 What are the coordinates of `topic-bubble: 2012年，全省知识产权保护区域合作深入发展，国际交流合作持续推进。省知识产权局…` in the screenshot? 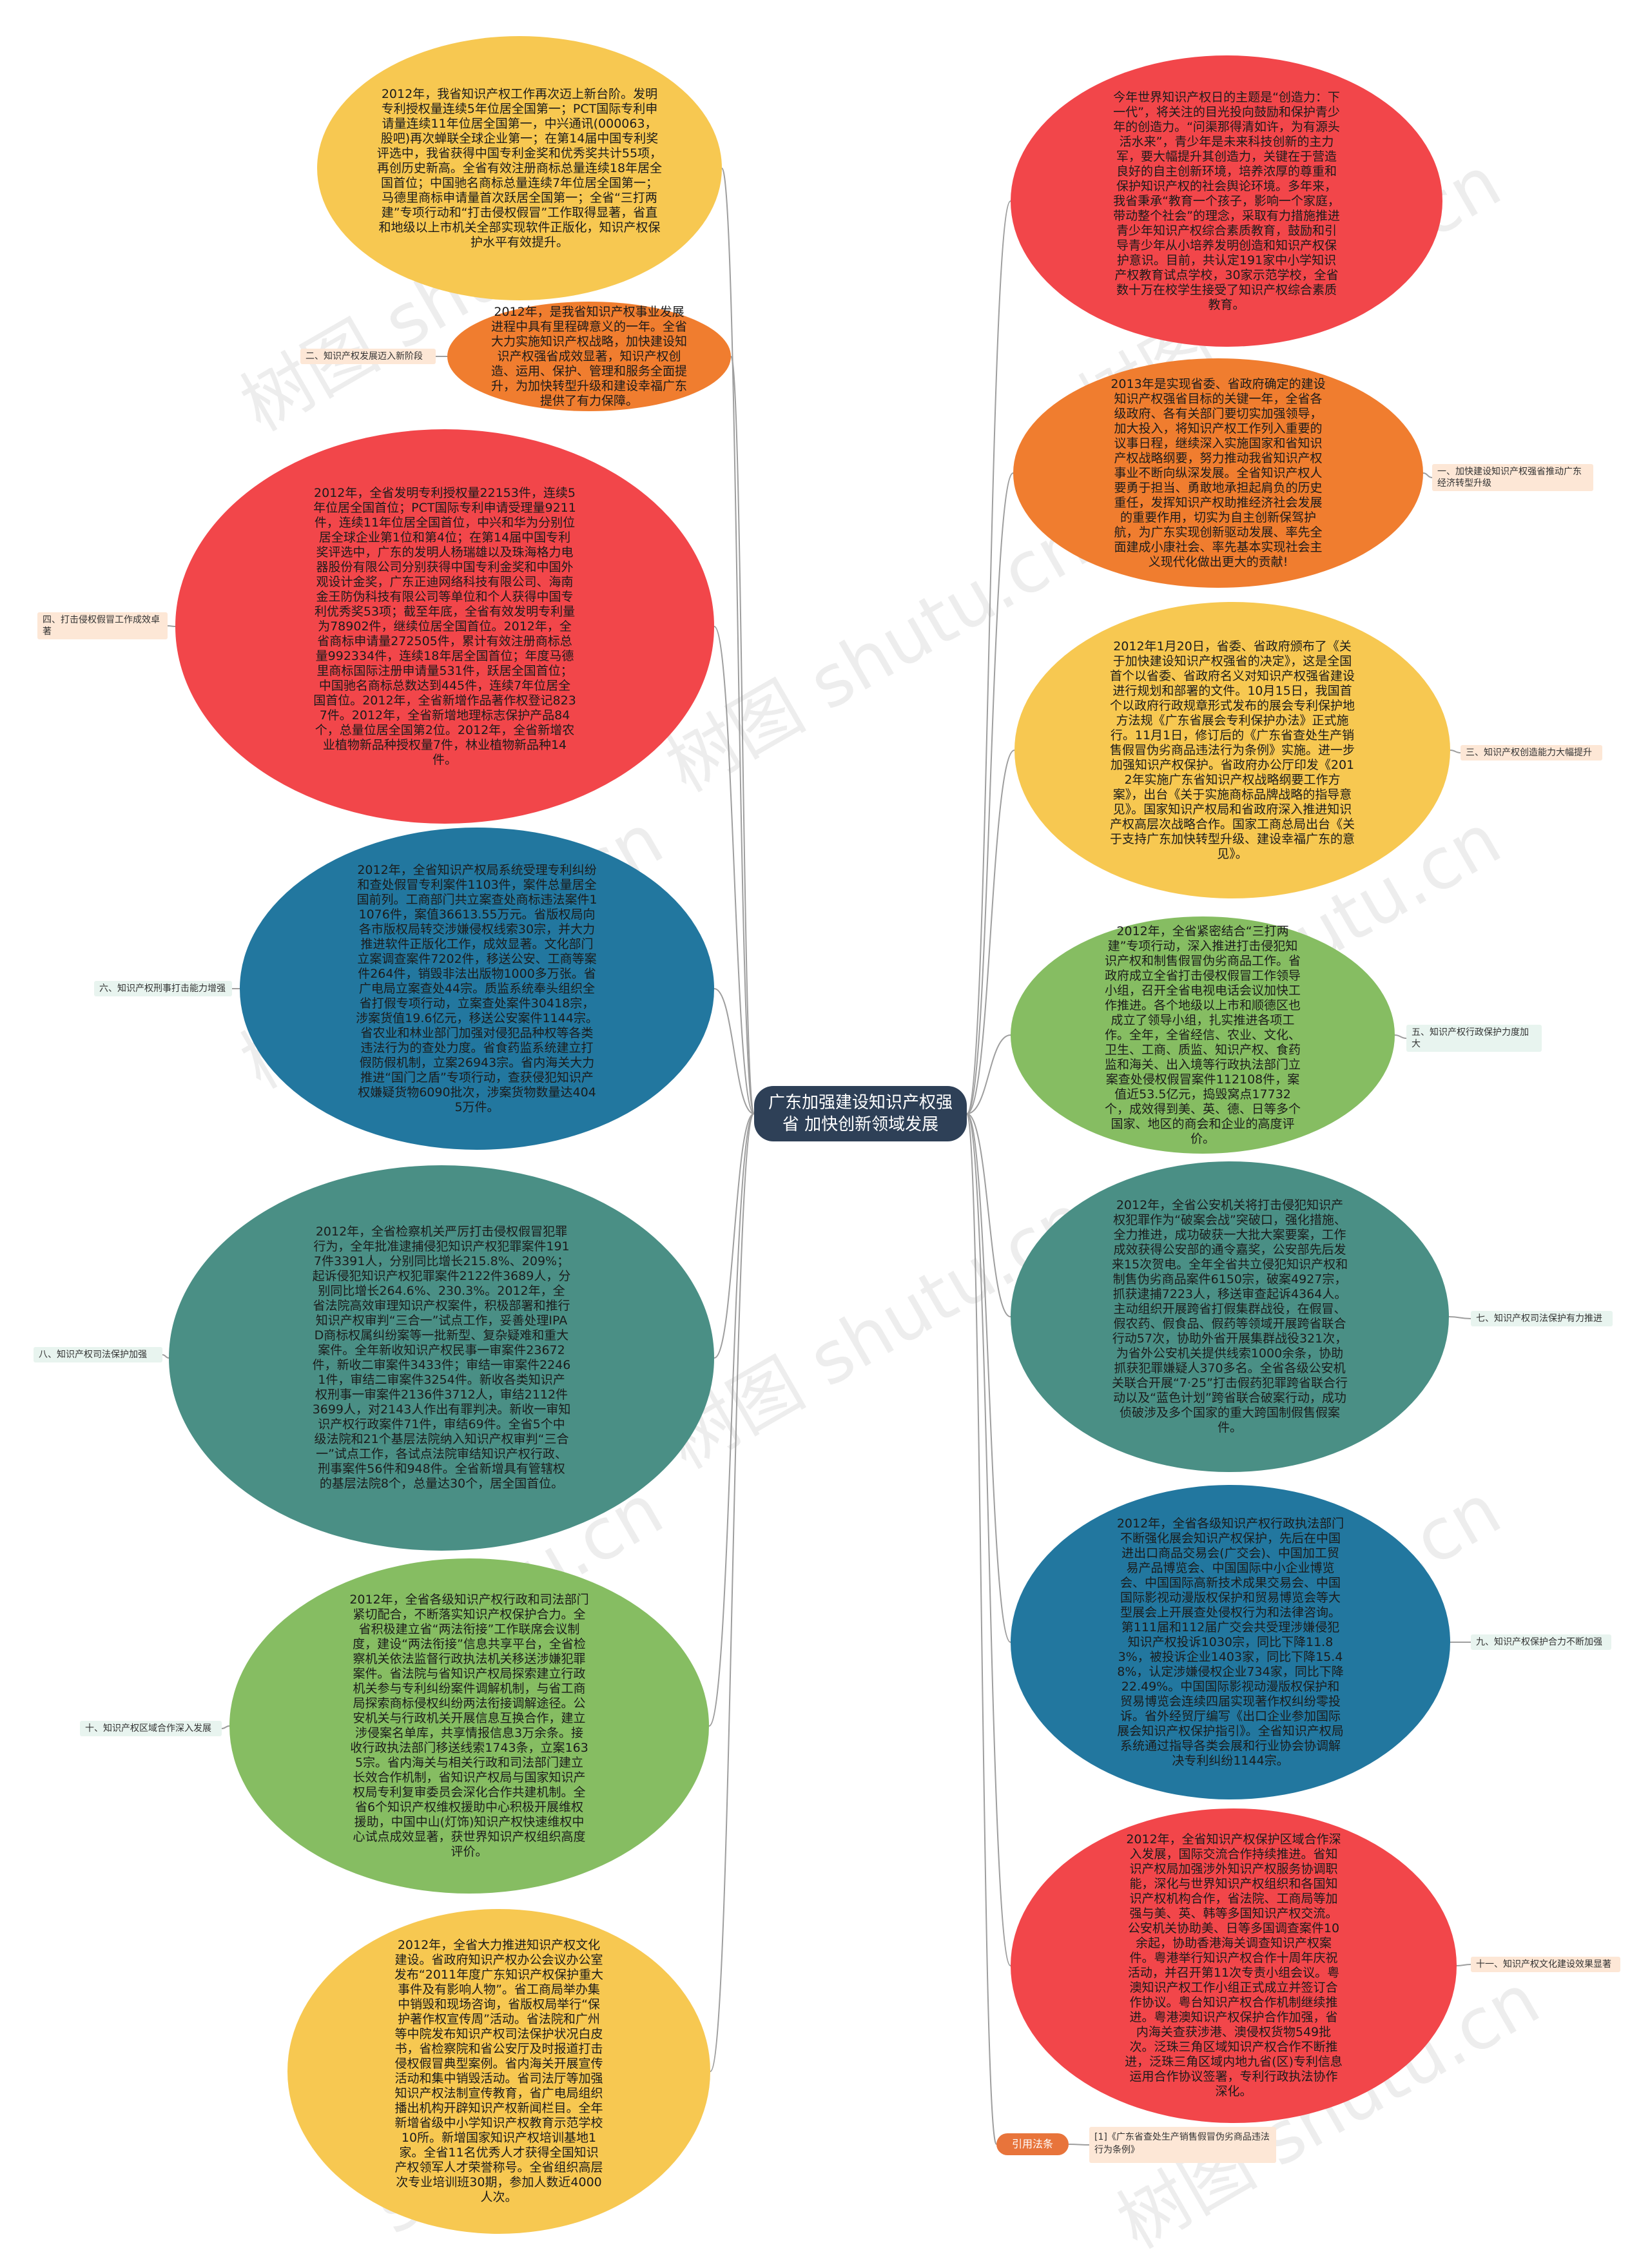 It's located at (1234, 1965).